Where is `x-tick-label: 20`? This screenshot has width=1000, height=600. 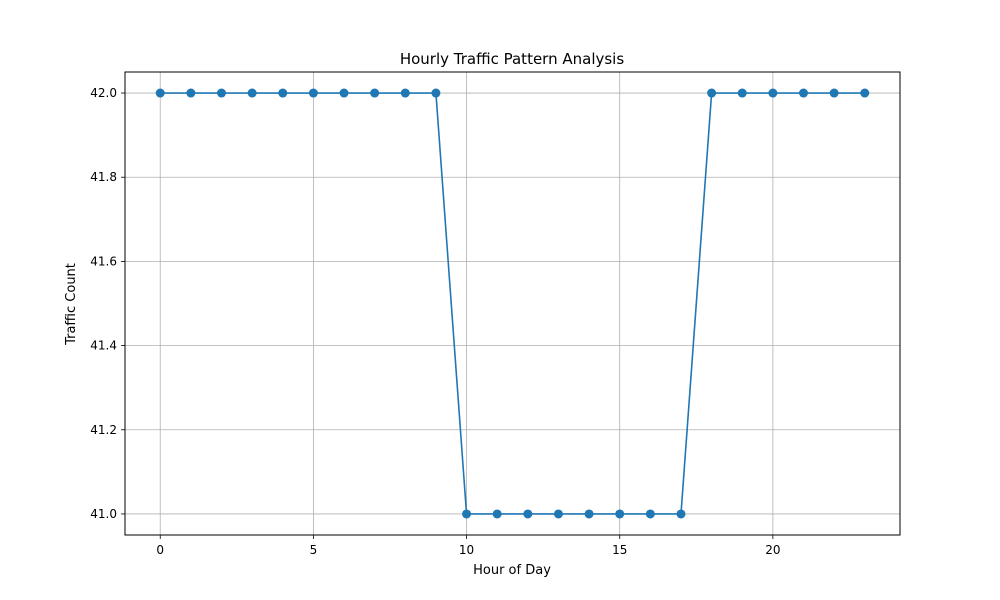
x-tick-label: 20 is located at coordinates (772, 550).